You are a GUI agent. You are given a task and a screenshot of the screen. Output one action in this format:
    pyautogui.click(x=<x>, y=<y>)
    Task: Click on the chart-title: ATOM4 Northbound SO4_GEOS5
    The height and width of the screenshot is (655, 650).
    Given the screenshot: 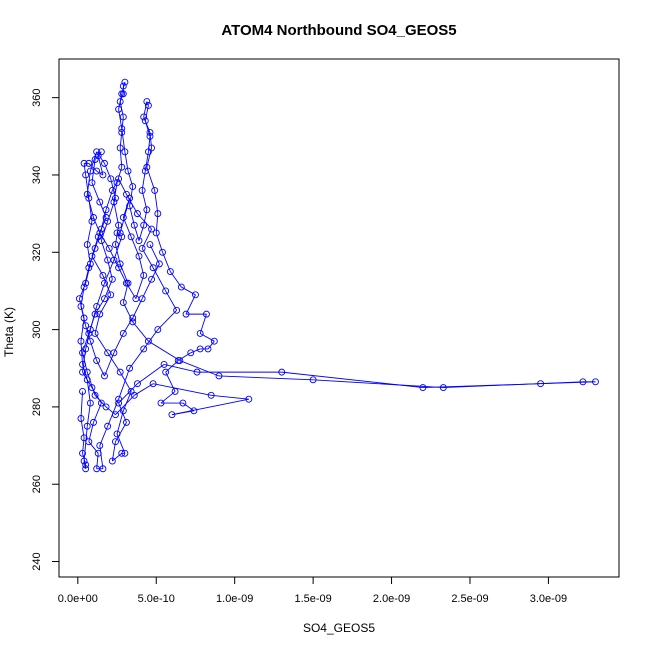 What is the action you would take?
    pyautogui.click(x=338, y=30)
    